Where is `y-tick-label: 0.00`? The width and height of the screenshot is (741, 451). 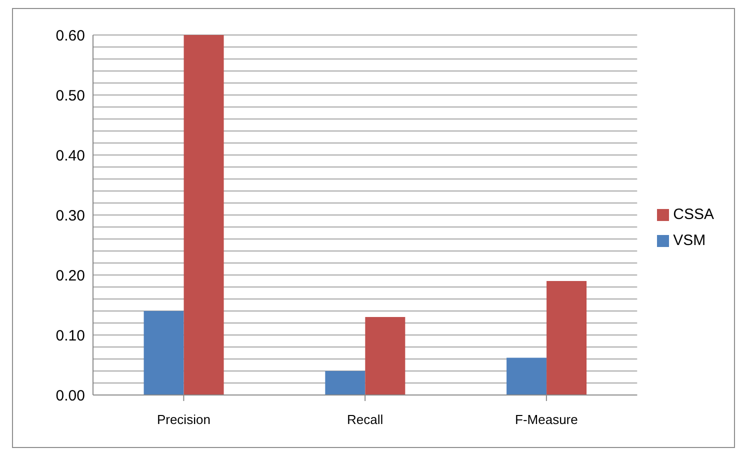
y-tick-label: 0.00 is located at coordinates (70, 395).